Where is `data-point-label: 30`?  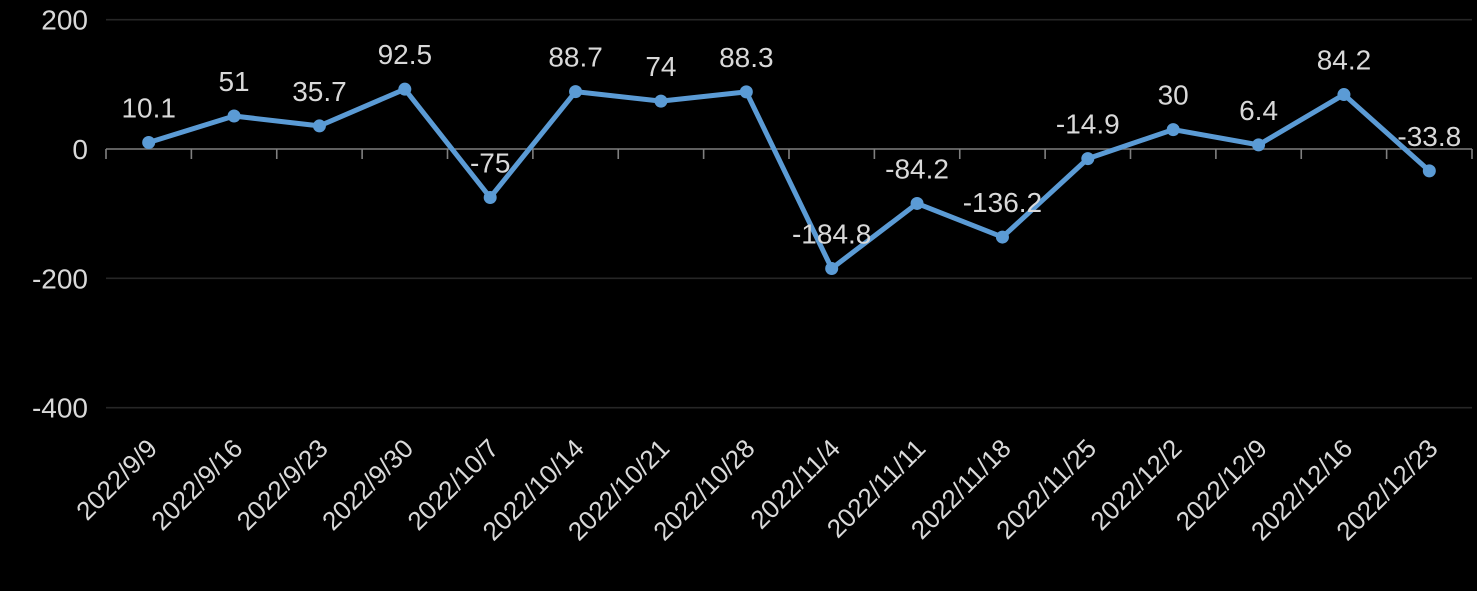
data-point-label: 30 is located at coordinates (1173, 95).